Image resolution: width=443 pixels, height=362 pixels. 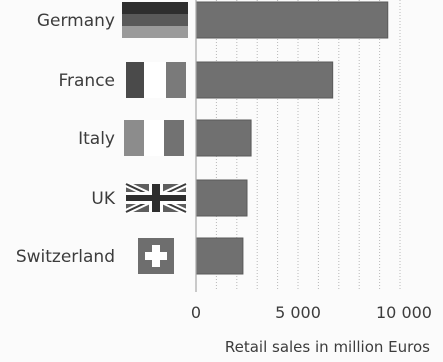 What do you see at coordinates (292, 20) in the screenshot?
I see `bar-germany` at bounding box center [292, 20].